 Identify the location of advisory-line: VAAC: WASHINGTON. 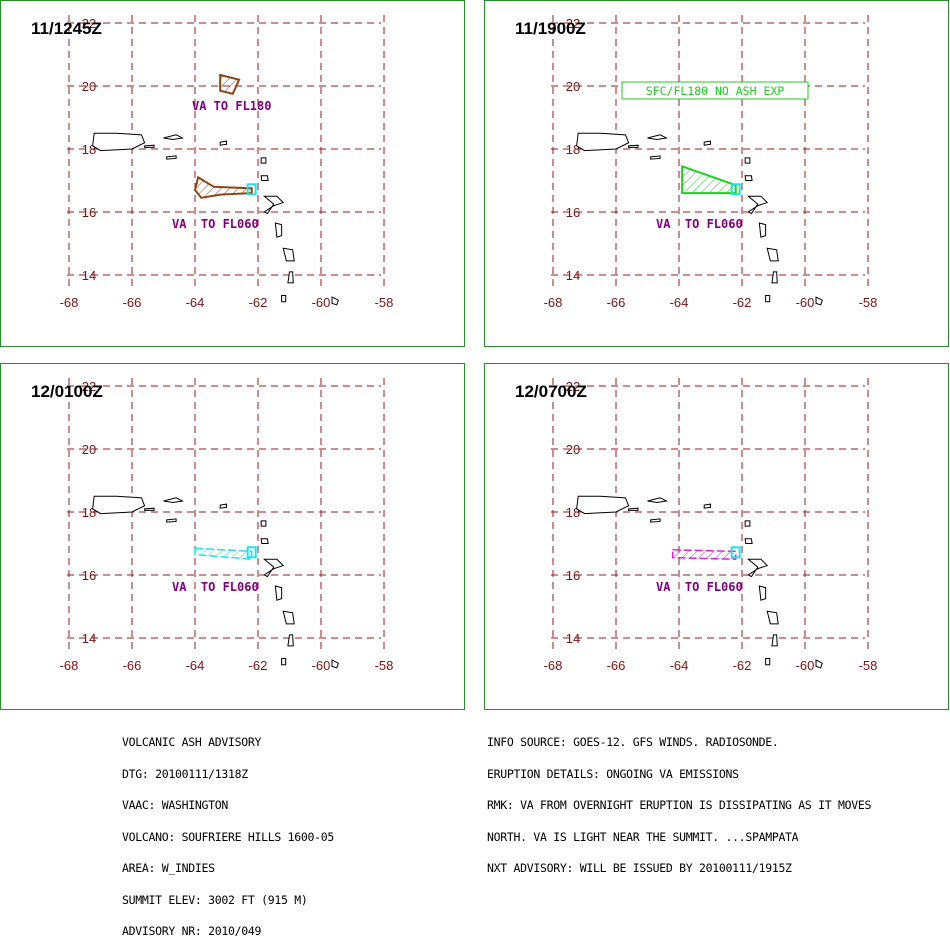
(175, 805).